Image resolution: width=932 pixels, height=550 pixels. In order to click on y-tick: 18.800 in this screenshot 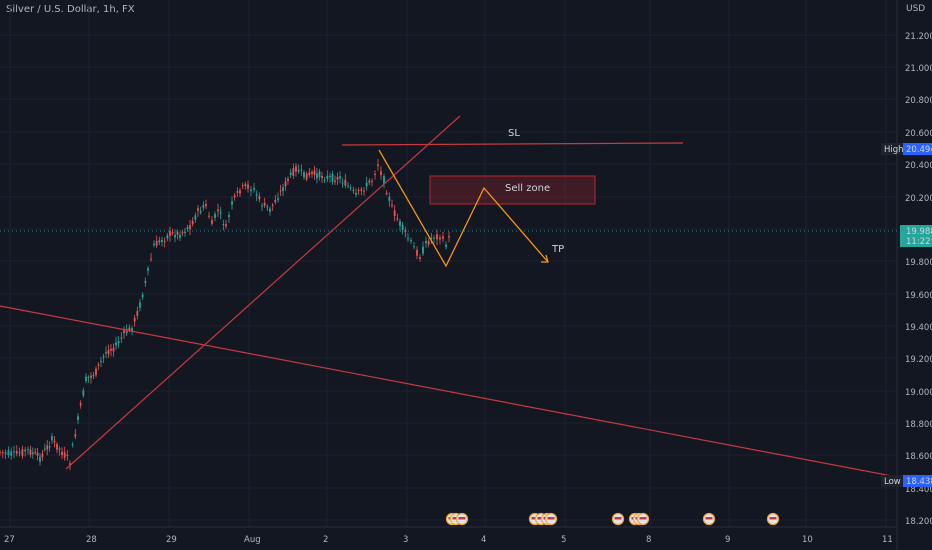, I will do `click(918, 425)`.